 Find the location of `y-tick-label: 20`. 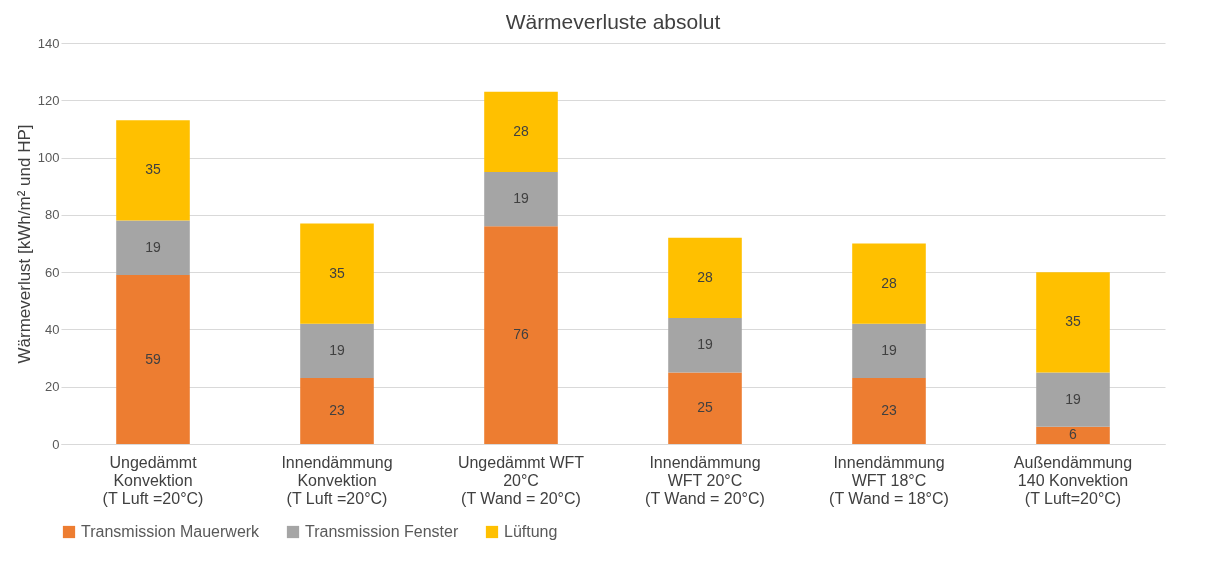

y-tick-label: 20 is located at coordinates (52, 387).